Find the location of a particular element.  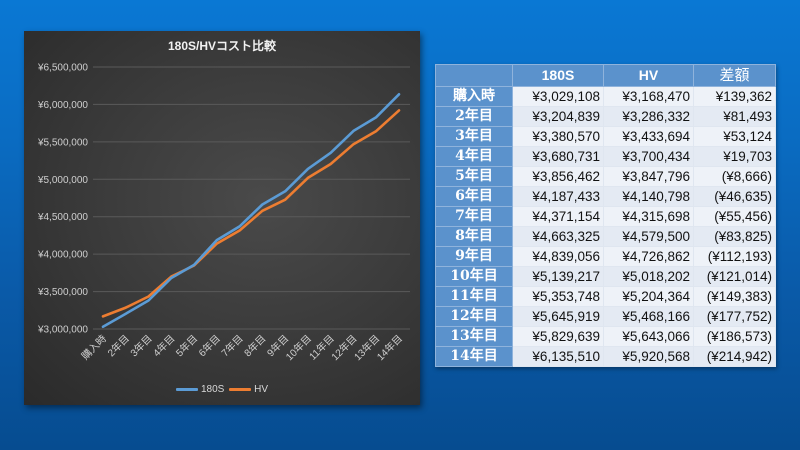

cell-difference: (¥8,666) is located at coordinates (734, 176).